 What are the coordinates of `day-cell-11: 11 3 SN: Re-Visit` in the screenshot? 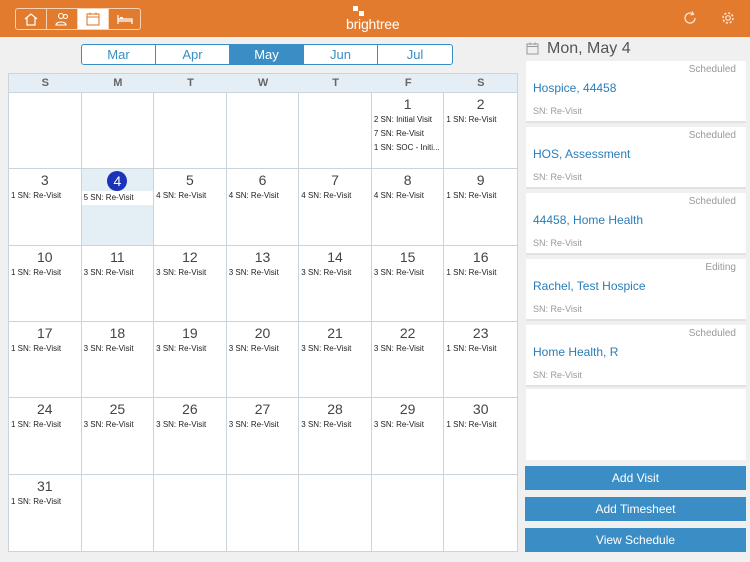 It's located at (118, 283).